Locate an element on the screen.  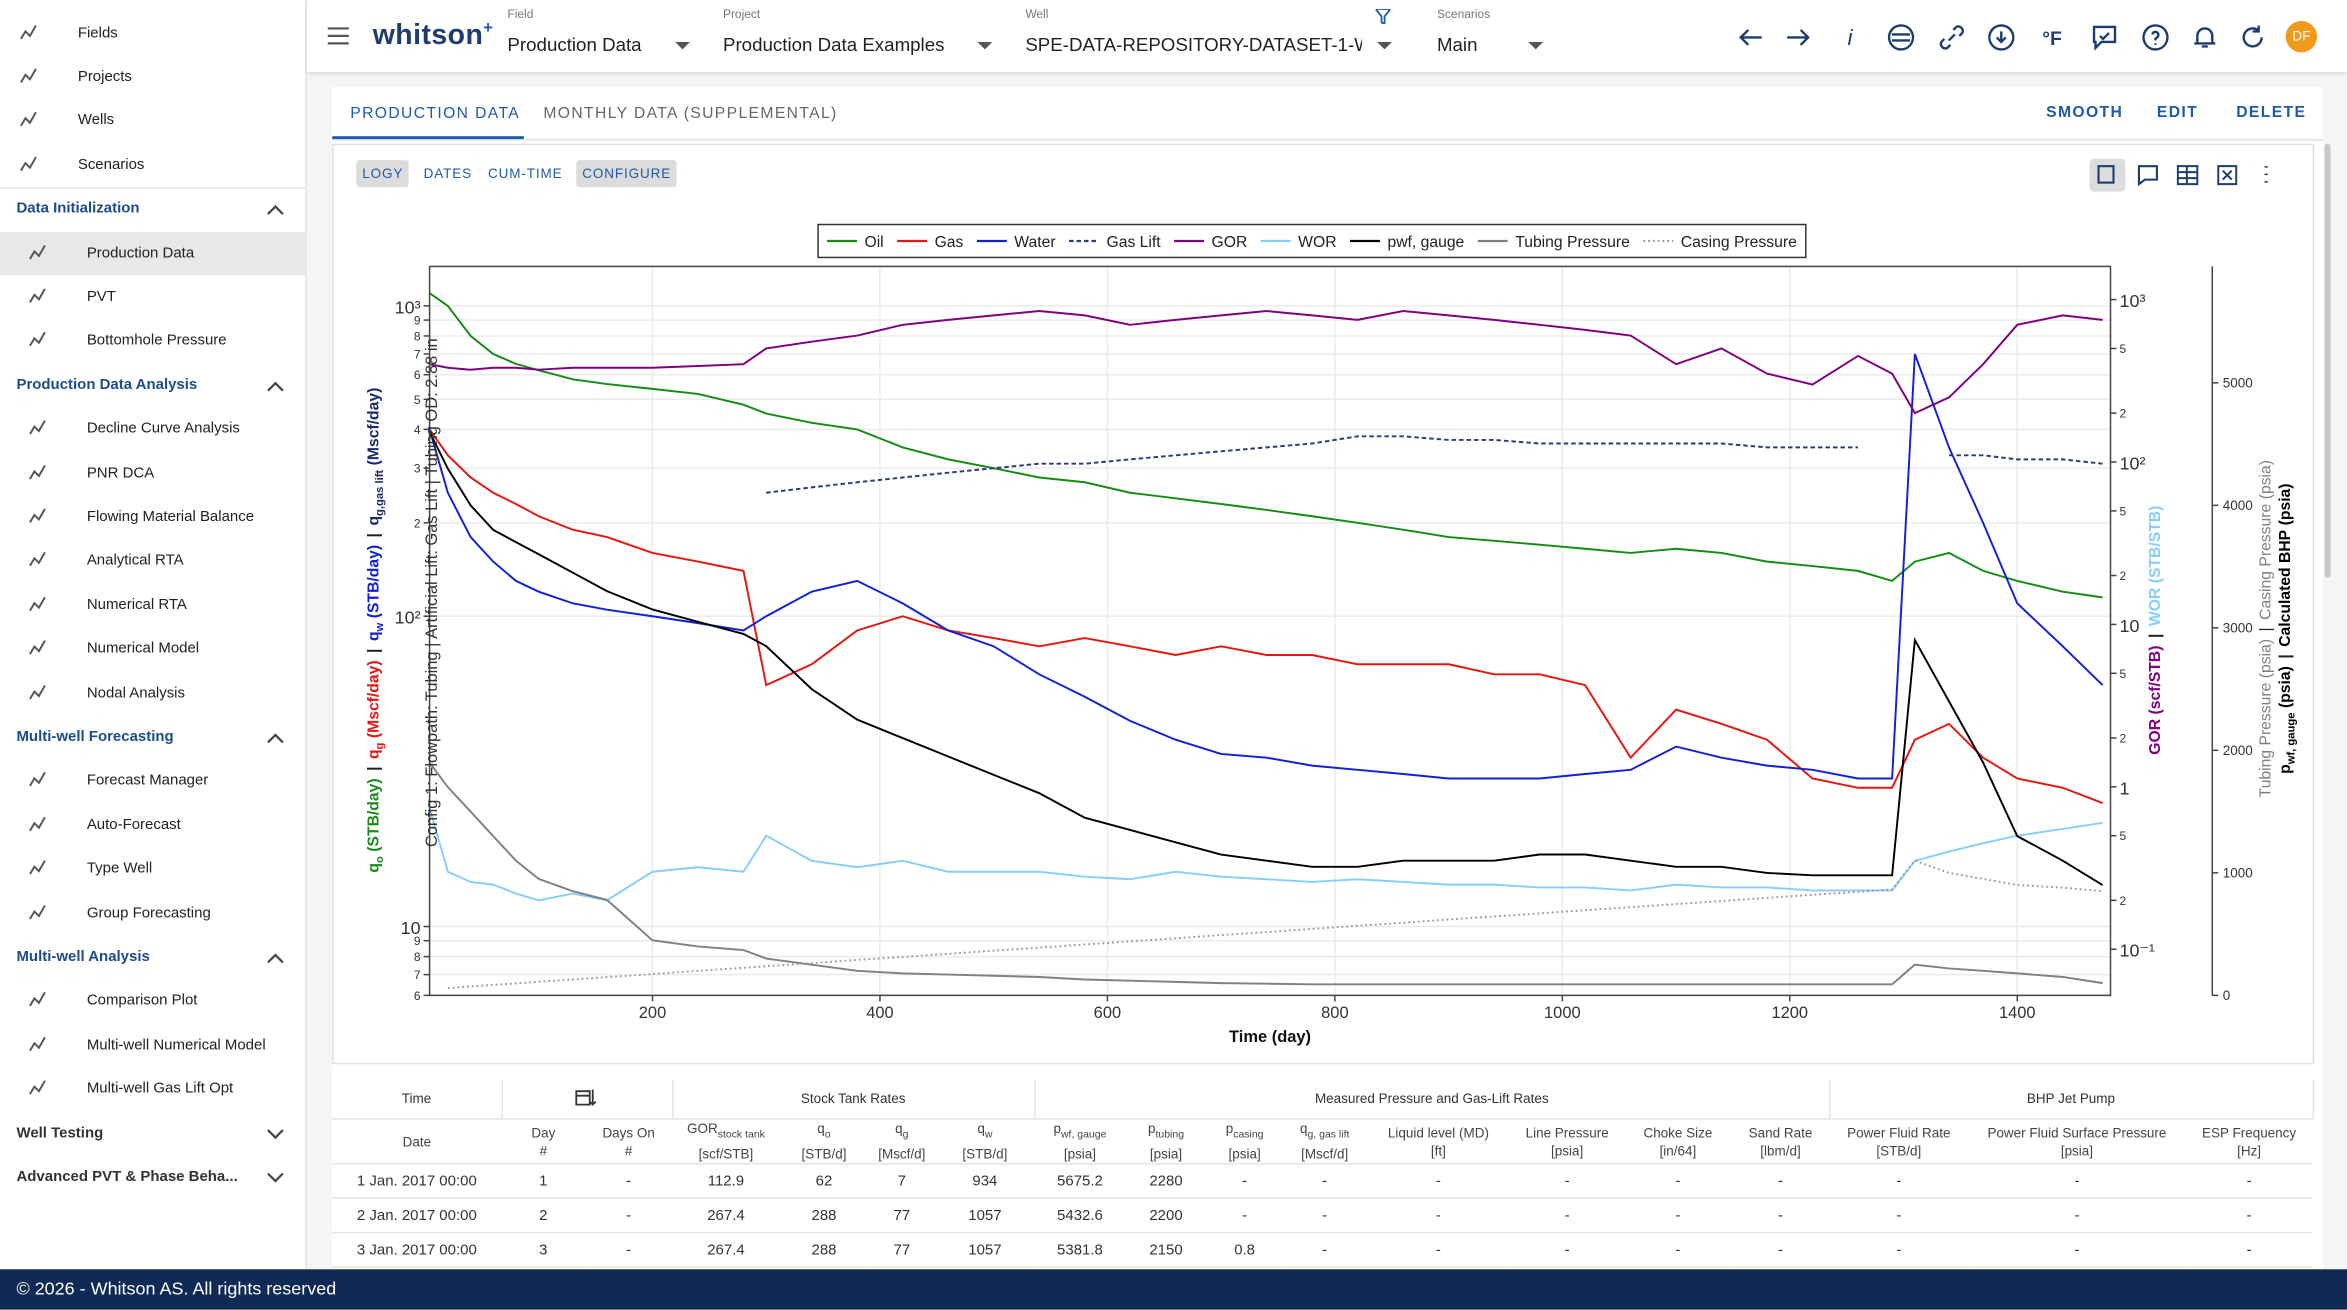
nav-item: Multi-well Numerical Model is located at coordinates (152, 1044).